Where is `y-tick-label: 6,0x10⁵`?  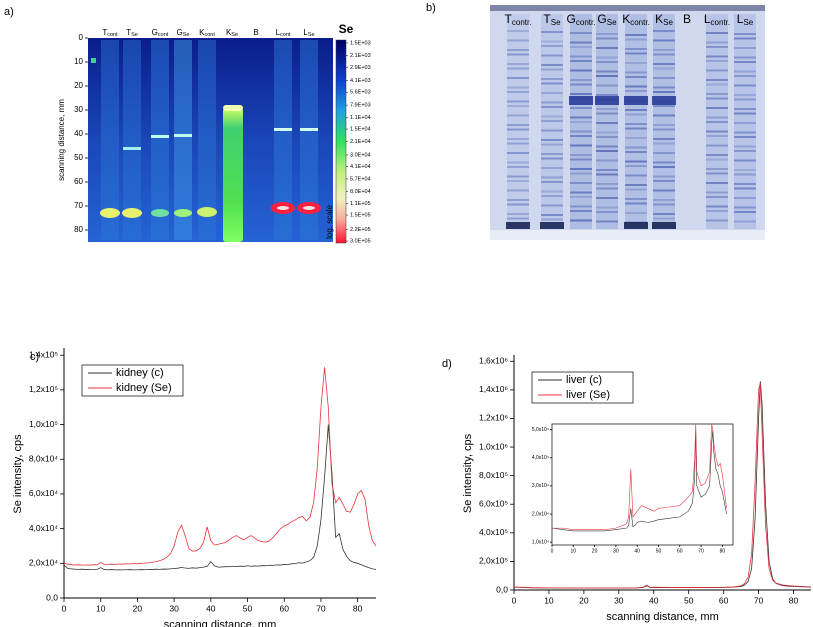
y-tick-label: 6,0x10⁵ is located at coordinates (493, 503).